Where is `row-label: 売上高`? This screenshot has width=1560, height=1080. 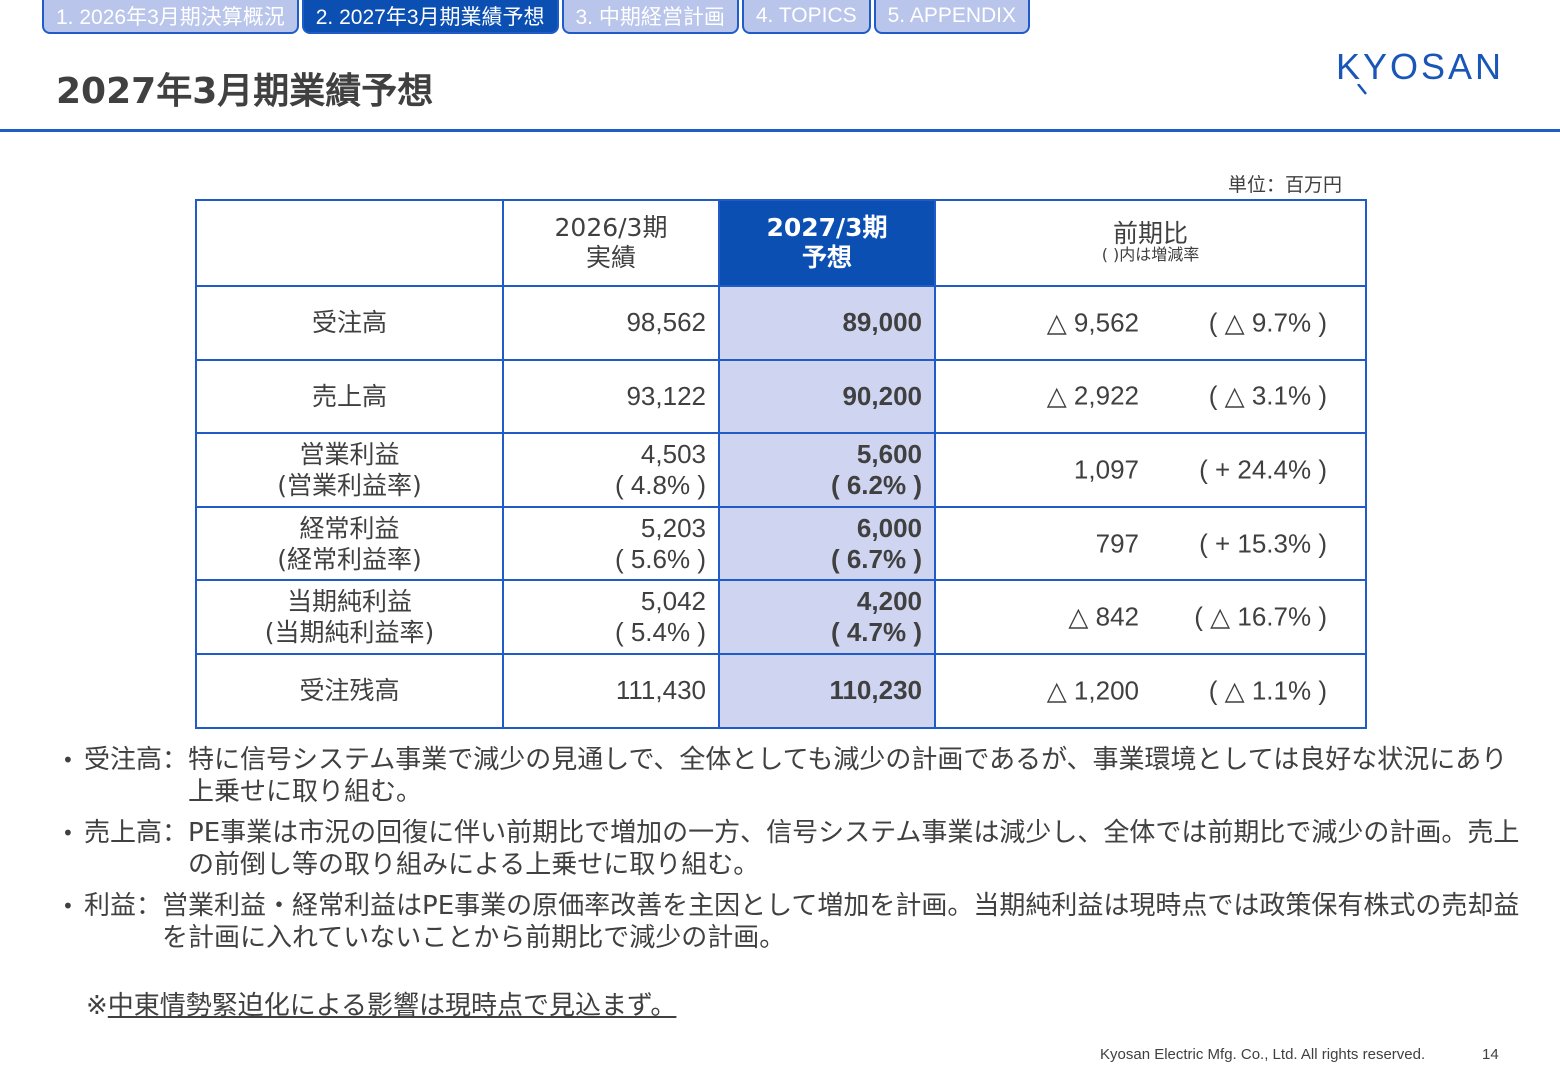
row-label: 売上高 is located at coordinates (349, 396).